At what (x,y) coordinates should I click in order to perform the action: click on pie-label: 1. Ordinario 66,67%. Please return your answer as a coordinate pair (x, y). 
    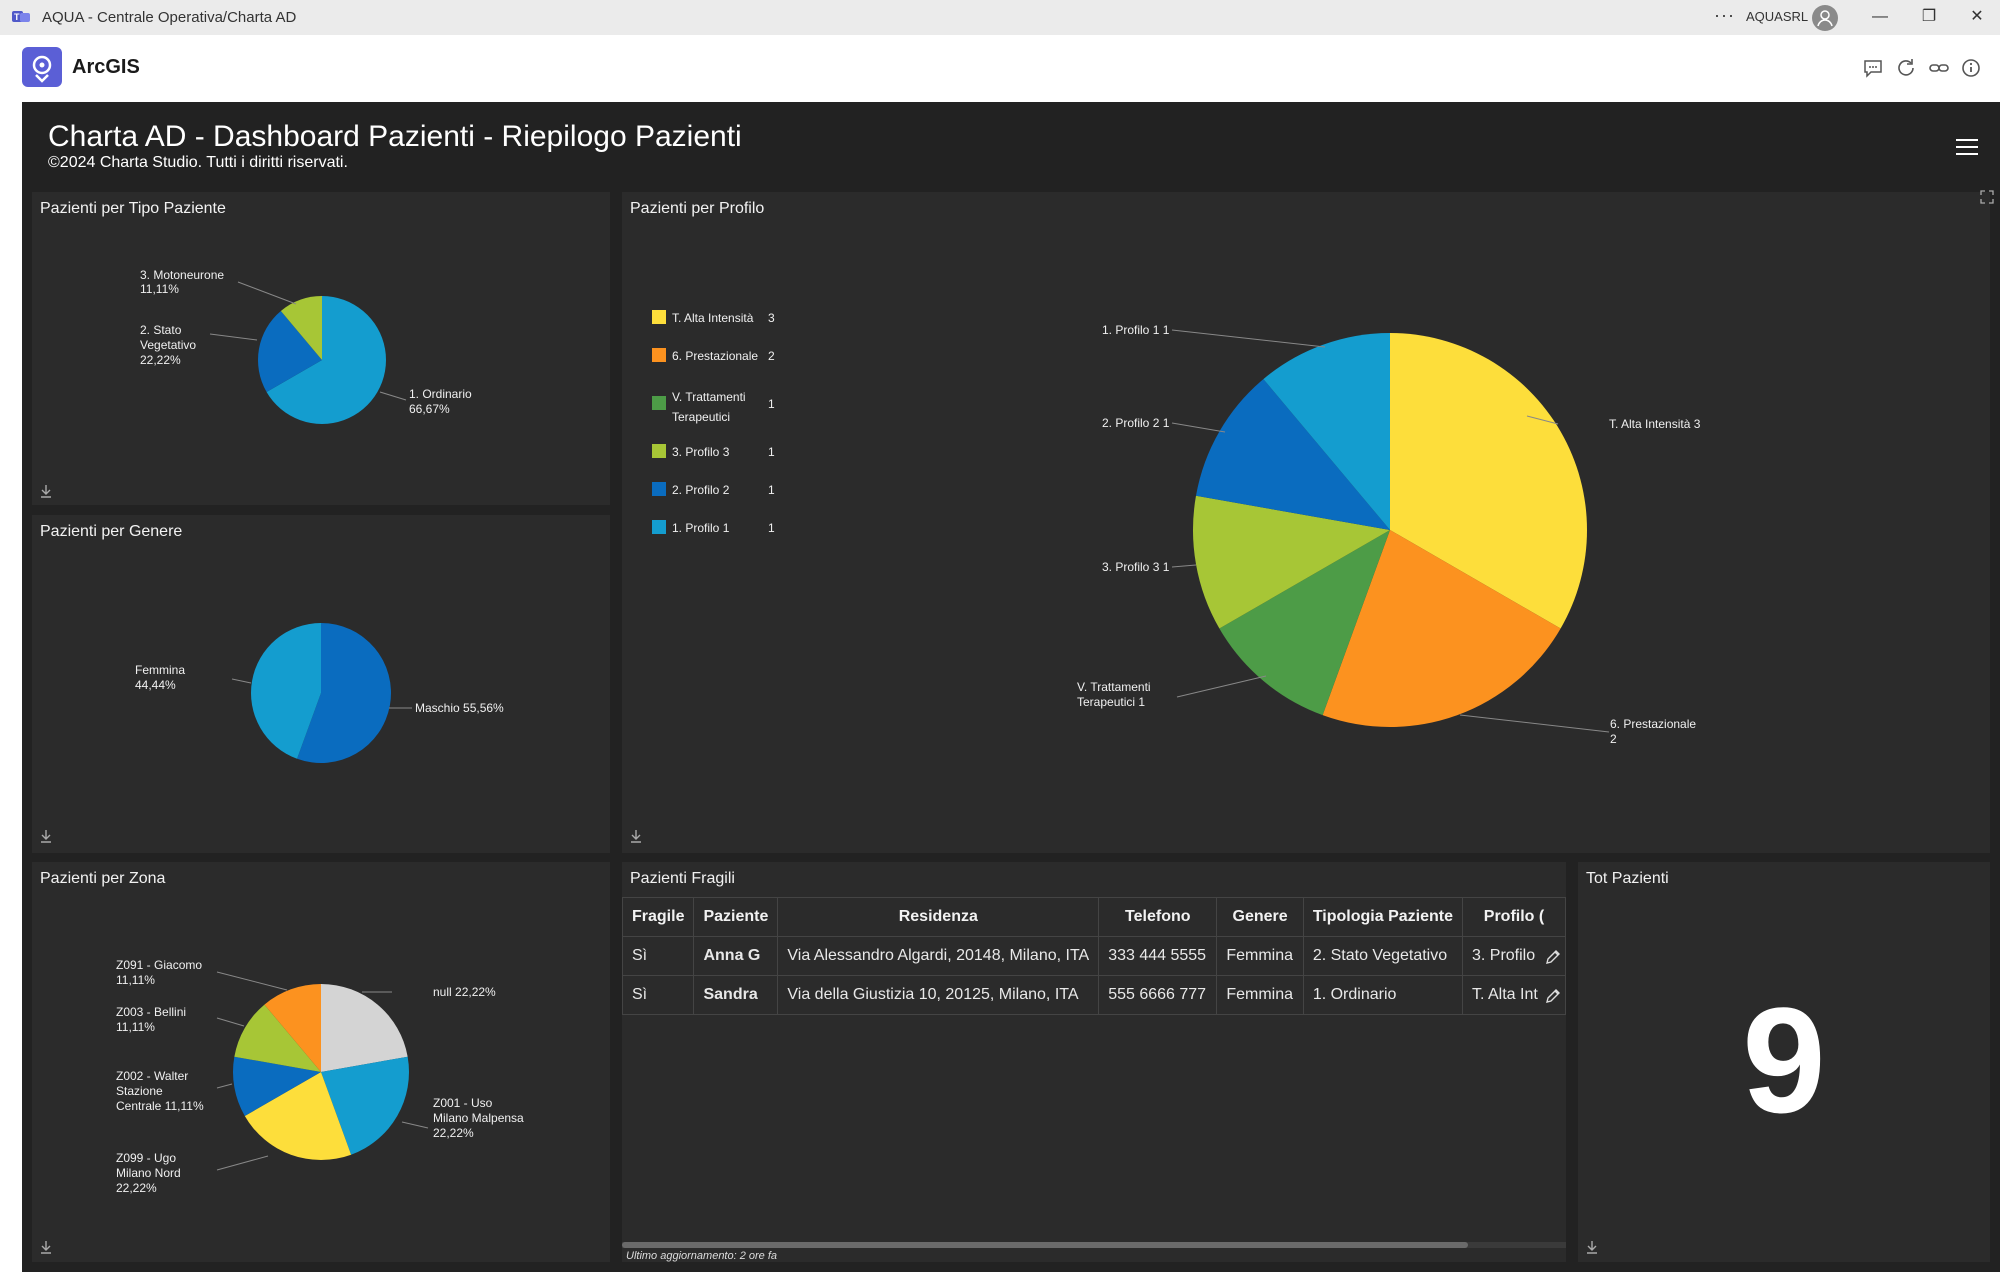
    Looking at the image, I should click on (440, 401).